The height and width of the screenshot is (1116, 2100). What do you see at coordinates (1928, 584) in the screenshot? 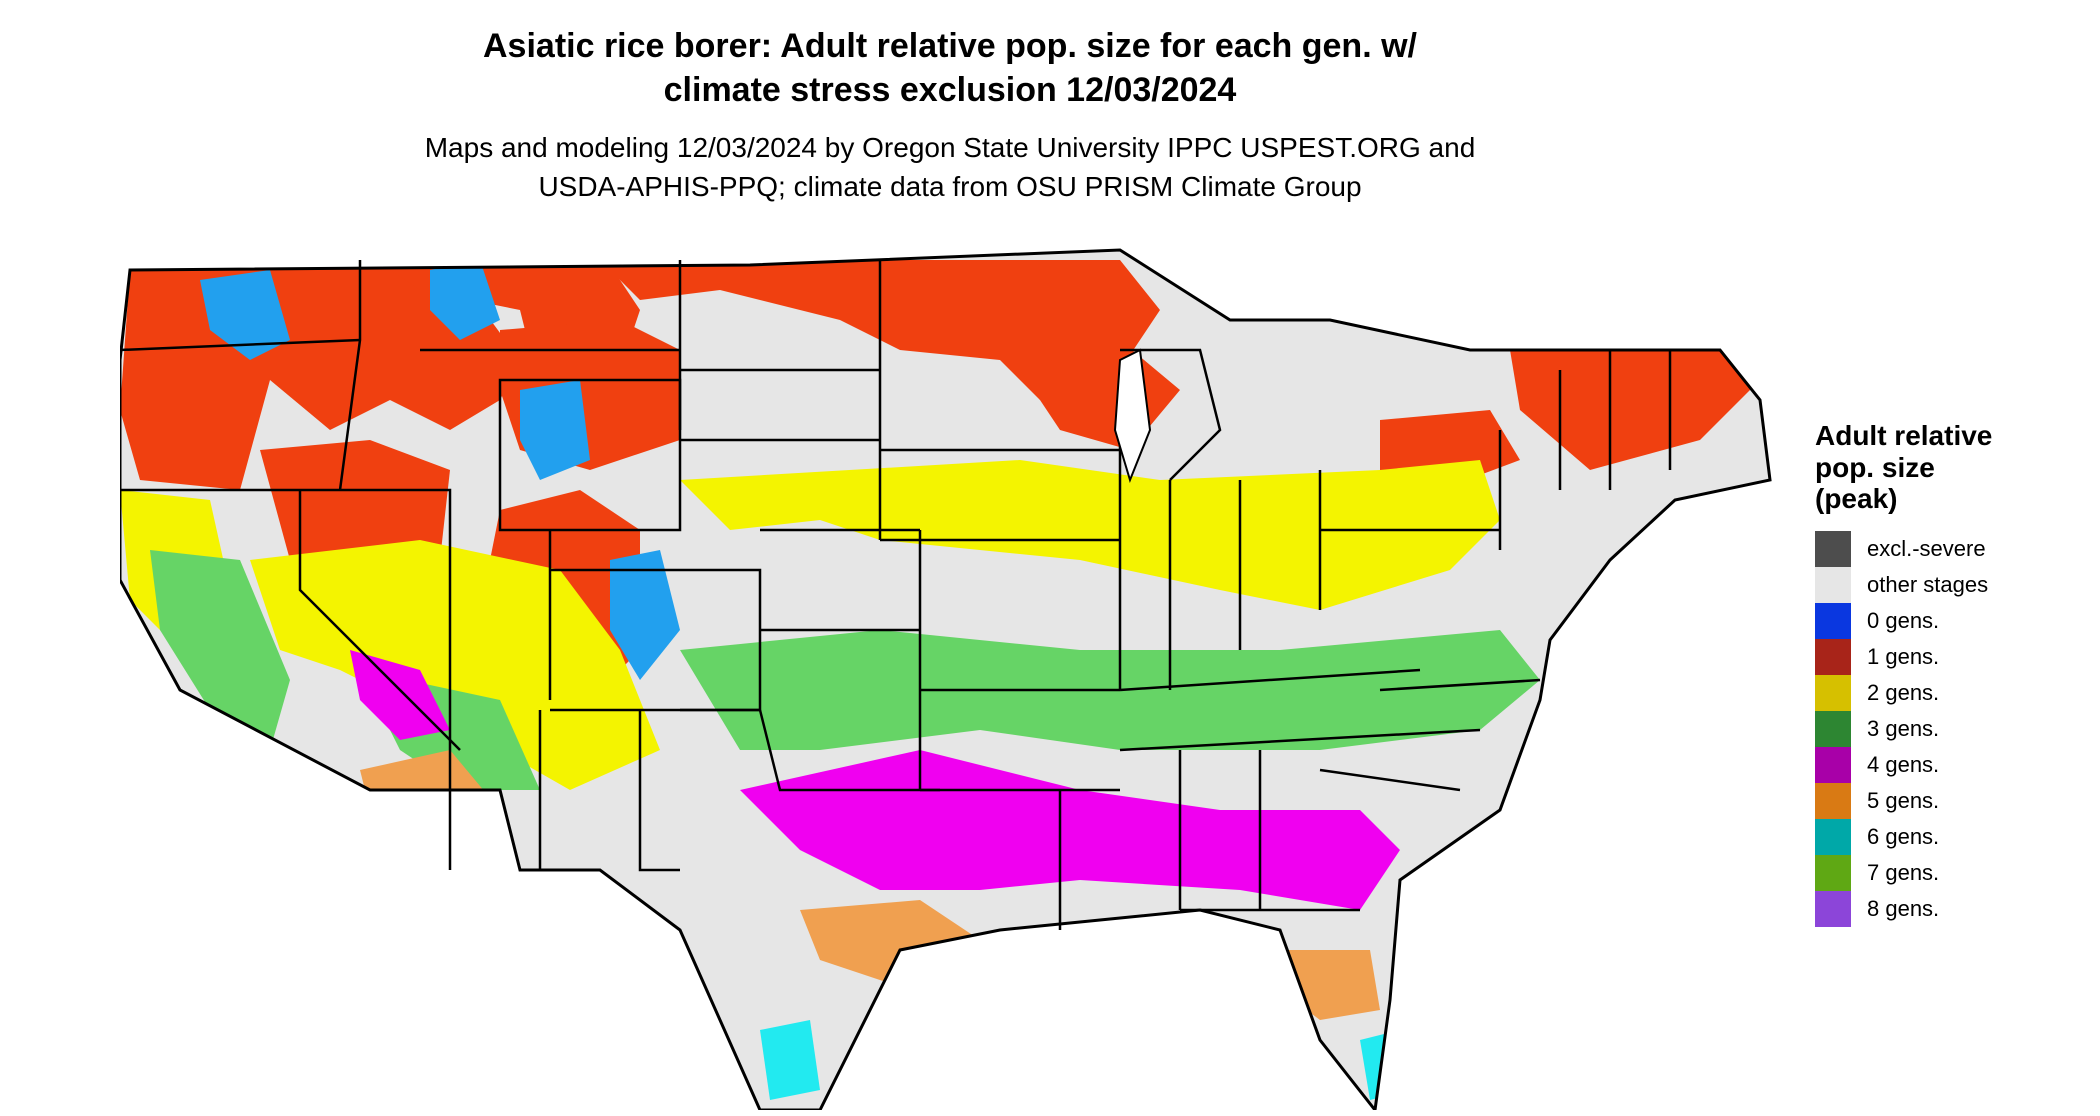
I see `legend-label: other stages` at bounding box center [1928, 584].